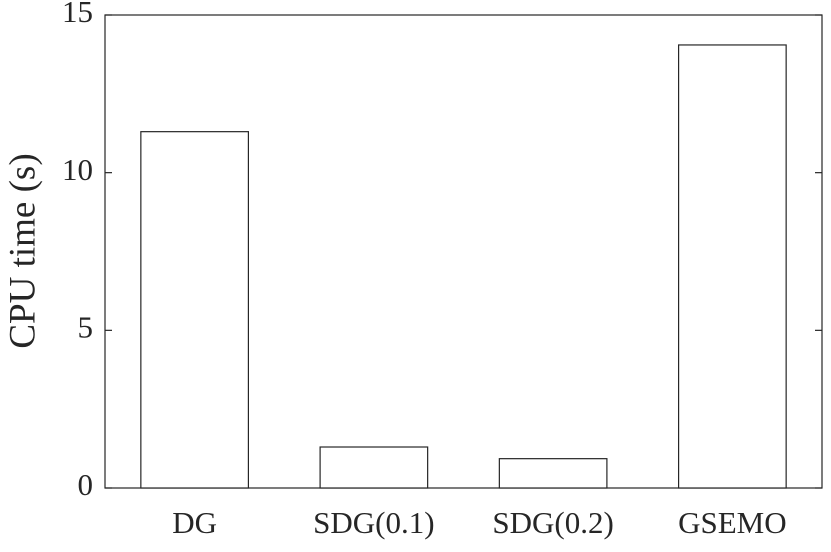 This screenshot has height=552, width=831. What do you see at coordinates (373, 522) in the screenshot?
I see `x-tick-label: SDG(0.1)` at bounding box center [373, 522].